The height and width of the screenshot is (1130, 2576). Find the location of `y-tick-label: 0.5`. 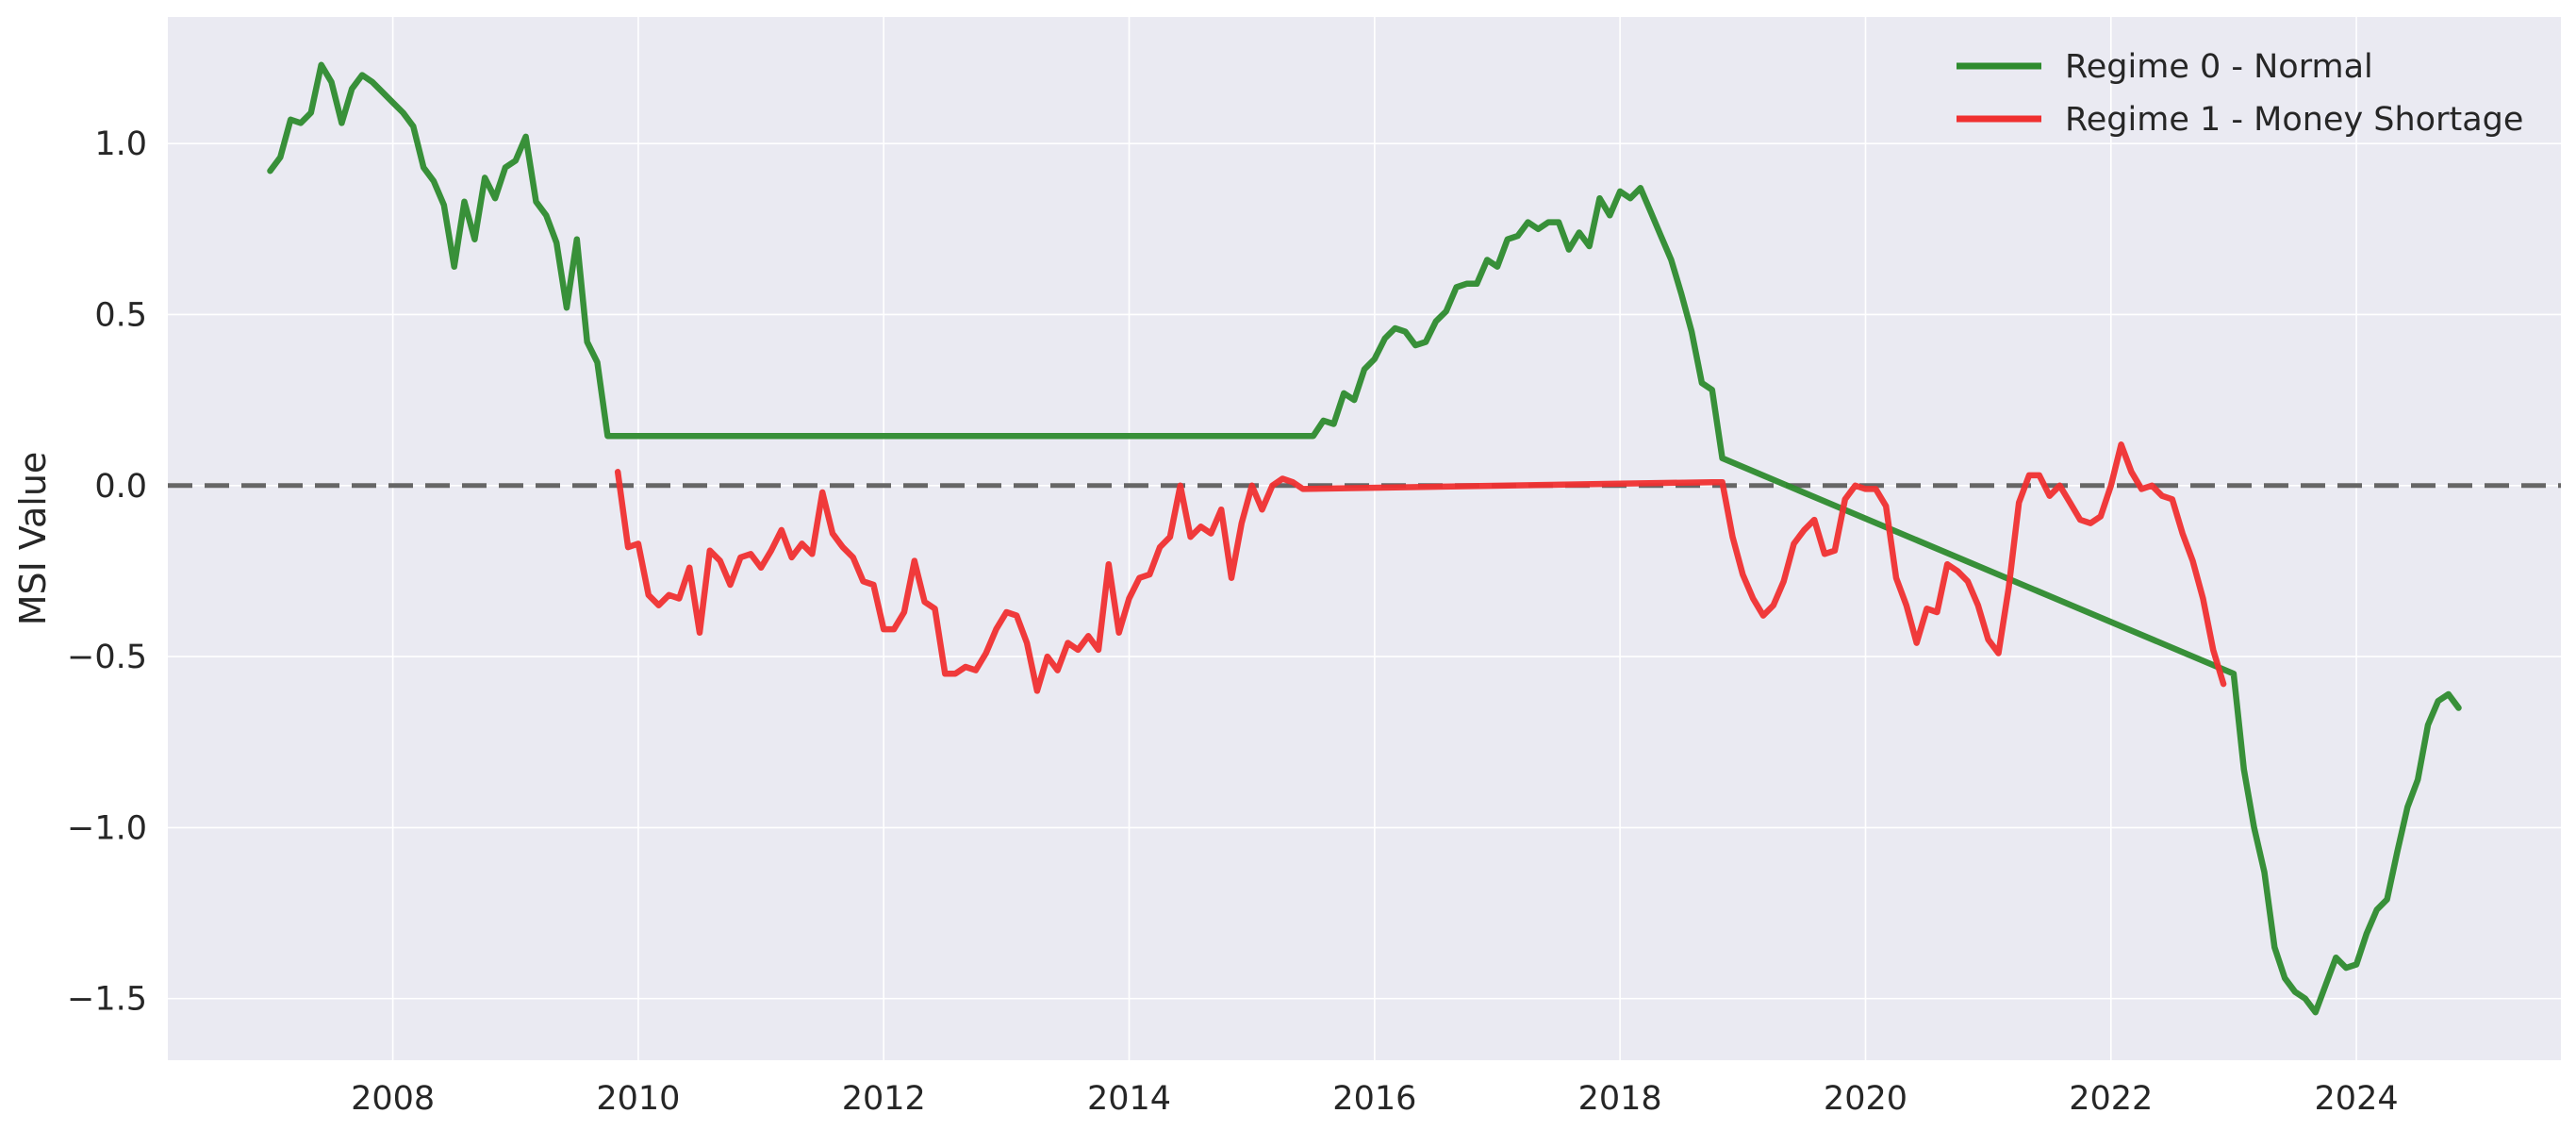

y-tick-label: 0.5 is located at coordinates (120, 315).